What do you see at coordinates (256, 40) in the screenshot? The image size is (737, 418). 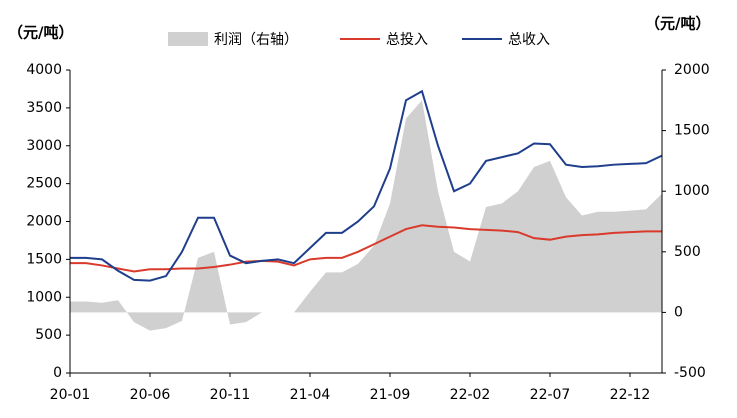 I see `legend-label: 利润（右轴）` at bounding box center [256, 40].